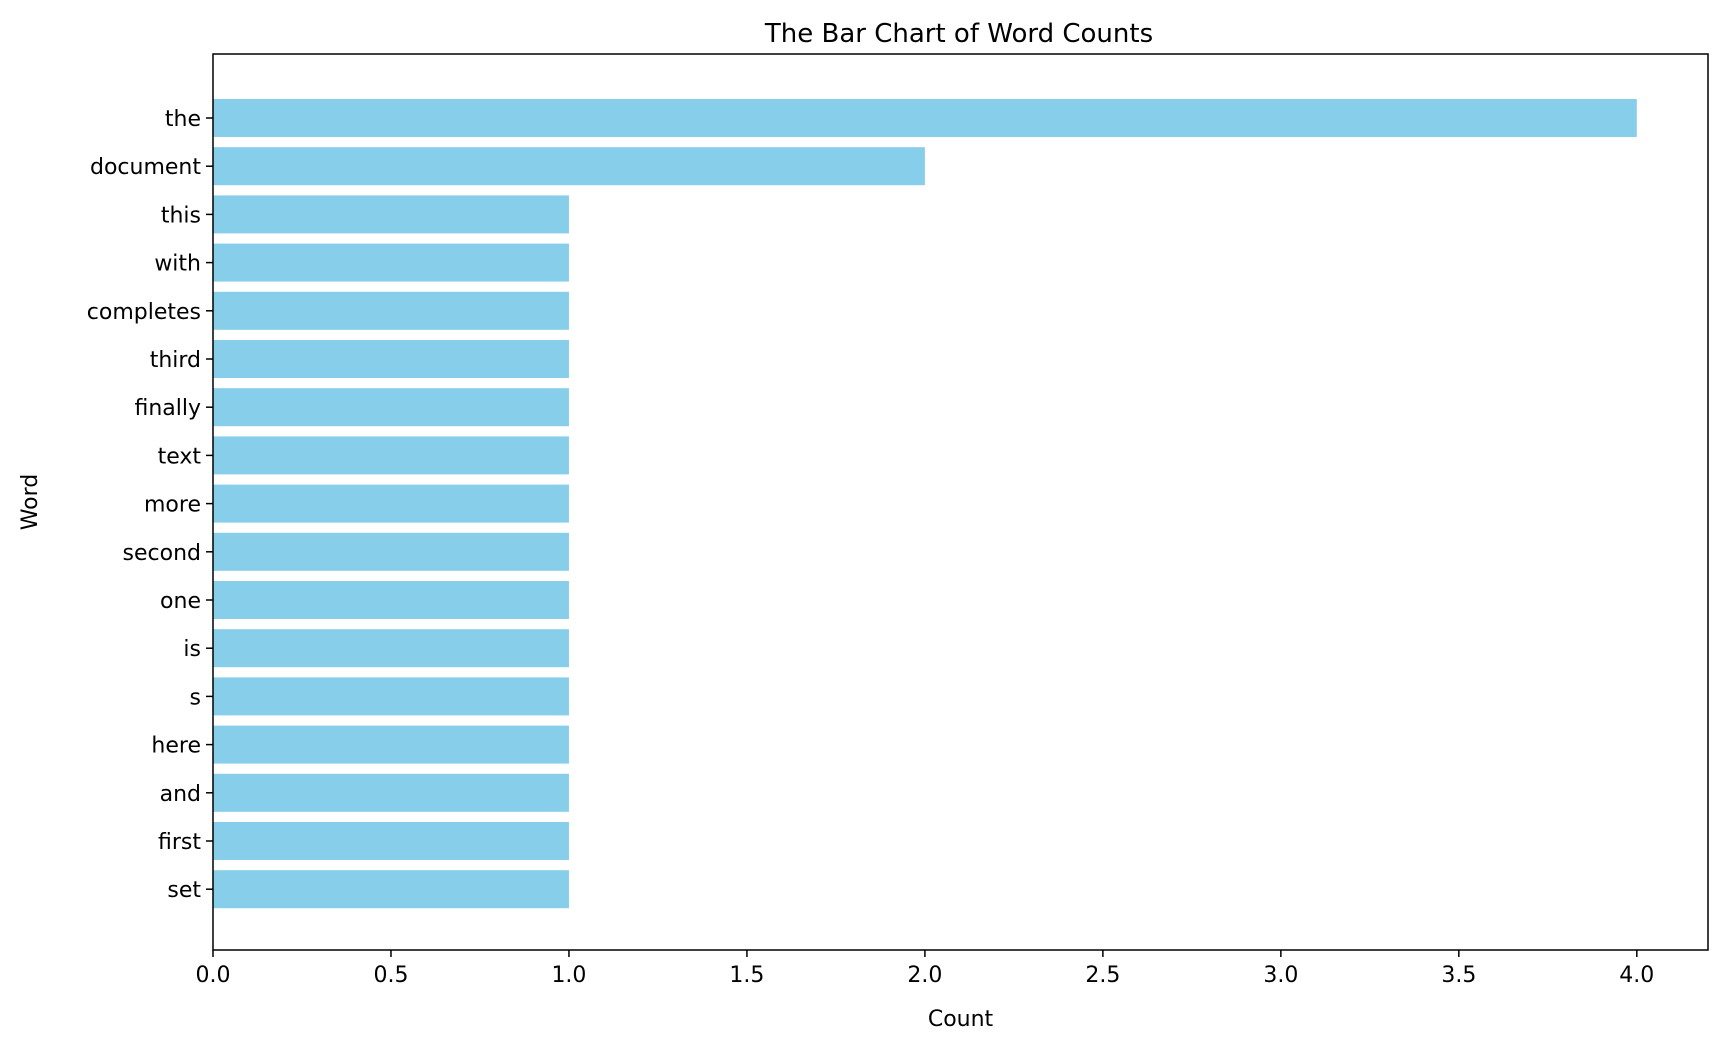  Describe the element at coordinates (183, 119) in the screenshot. I see `y-tick-label-the: the` at that location.